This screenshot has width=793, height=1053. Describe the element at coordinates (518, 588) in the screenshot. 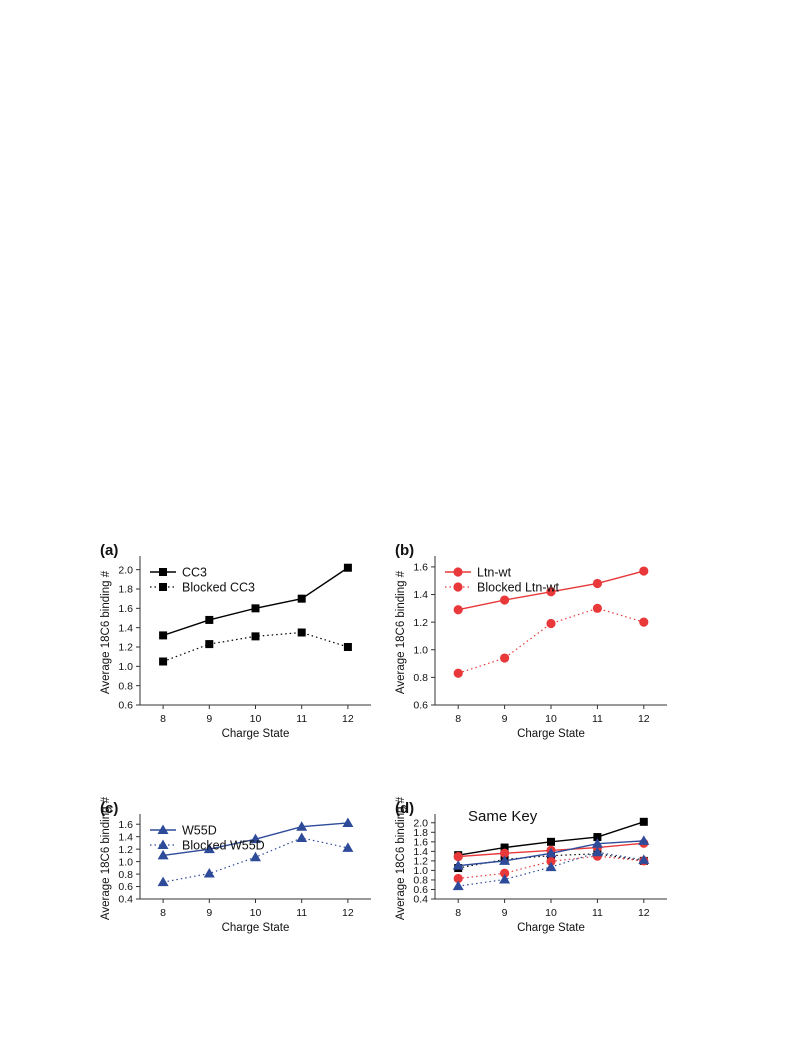

I see `legend-label: Blocked Ltn-wt` at that location.